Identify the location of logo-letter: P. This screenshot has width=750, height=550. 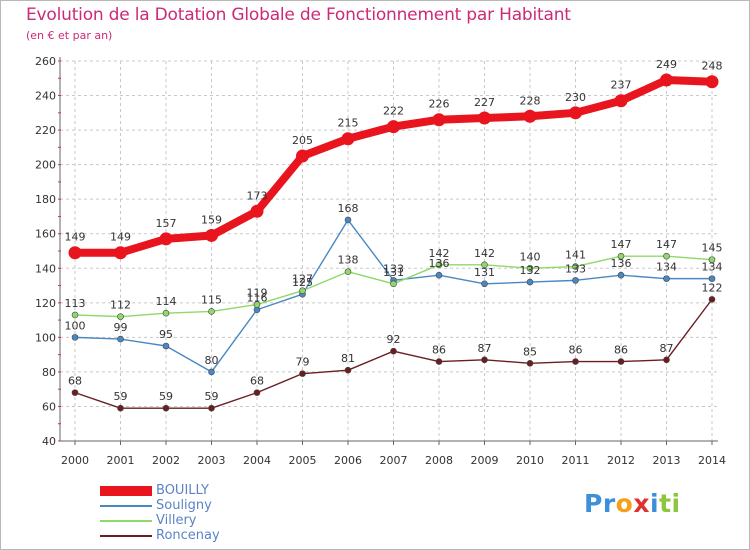
(593, 503).